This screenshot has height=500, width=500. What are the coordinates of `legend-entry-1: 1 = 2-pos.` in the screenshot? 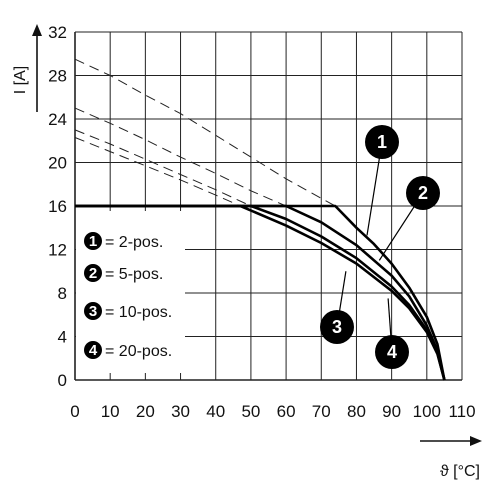 It's located at (123, 241).